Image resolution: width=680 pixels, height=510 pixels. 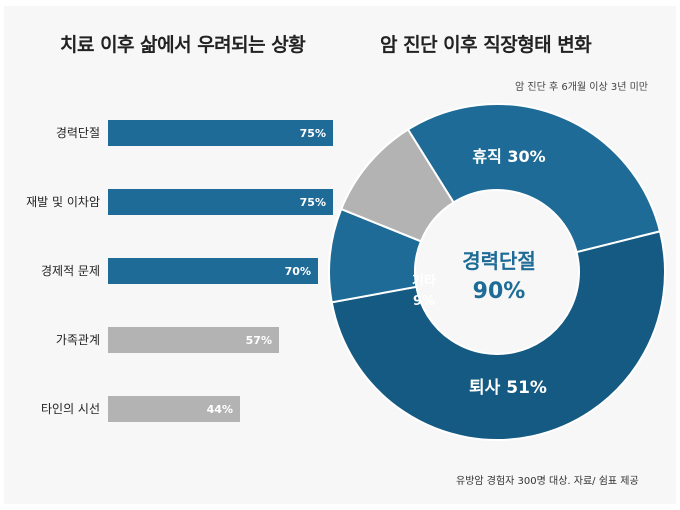 What do you see at coordinates (424, 281) in the screenshot?
I see `donut-slice-label-2-0: 기타` at bounding box center [424, 281].